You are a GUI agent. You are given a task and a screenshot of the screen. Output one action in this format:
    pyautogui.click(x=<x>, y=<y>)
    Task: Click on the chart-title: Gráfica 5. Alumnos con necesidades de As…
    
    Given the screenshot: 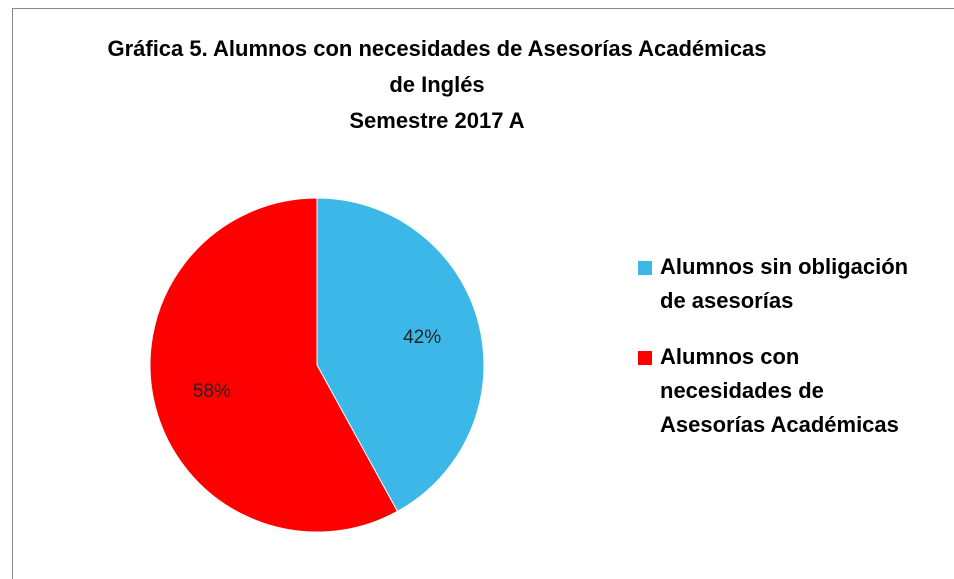 What is the action you would take?
    pyautogui.click(x=436, y=48)
    